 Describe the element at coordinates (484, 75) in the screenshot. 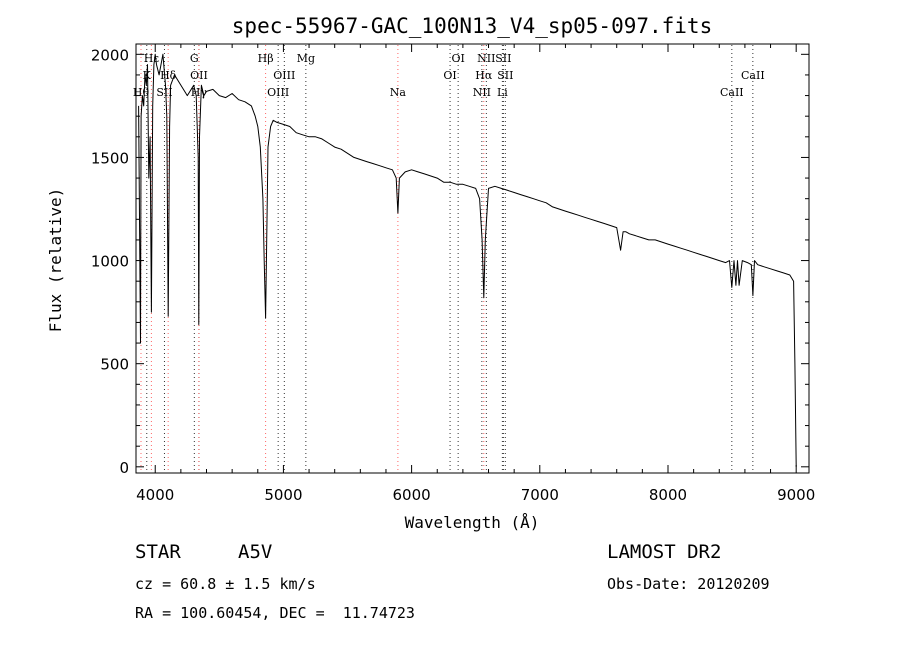

I see `line-label: Hα` at that location.